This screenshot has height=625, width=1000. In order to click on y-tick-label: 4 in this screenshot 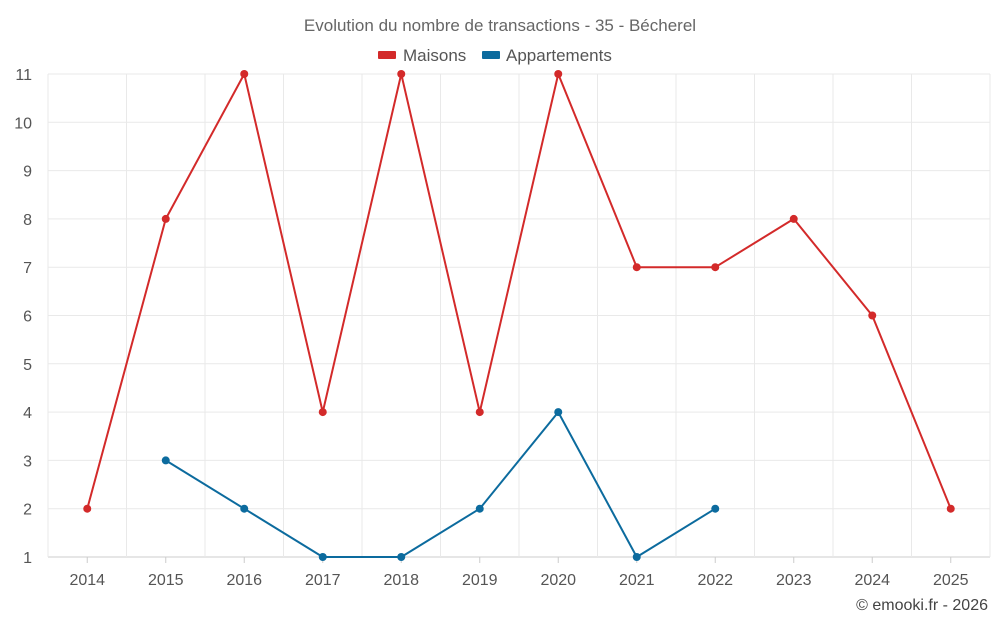, I will do `click(27, 413)`.